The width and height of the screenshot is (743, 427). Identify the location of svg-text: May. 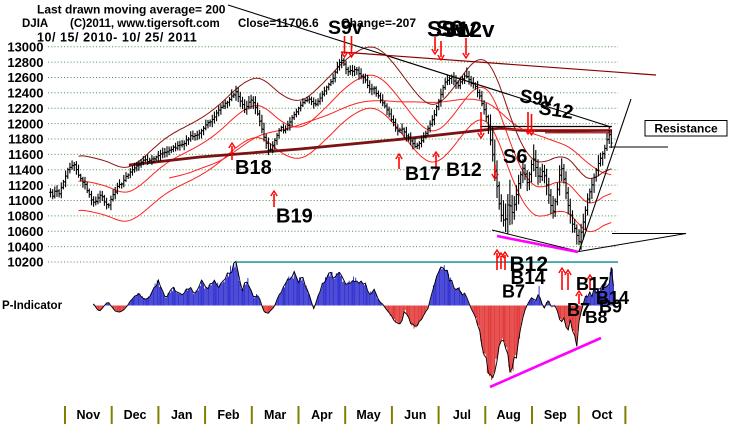
(368, 415).